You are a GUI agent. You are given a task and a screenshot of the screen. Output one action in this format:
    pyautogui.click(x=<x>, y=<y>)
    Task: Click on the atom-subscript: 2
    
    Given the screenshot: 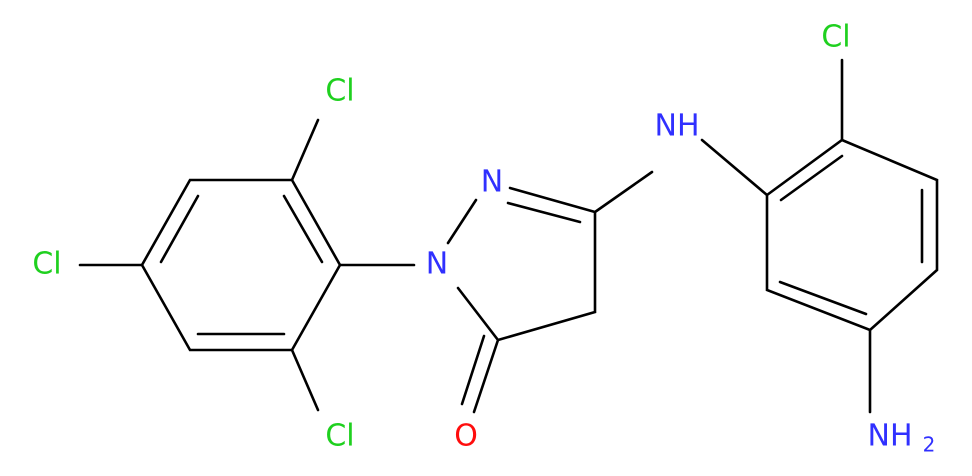 What is the action you would take?
    pyautogui.click(x=929, y=445)
    